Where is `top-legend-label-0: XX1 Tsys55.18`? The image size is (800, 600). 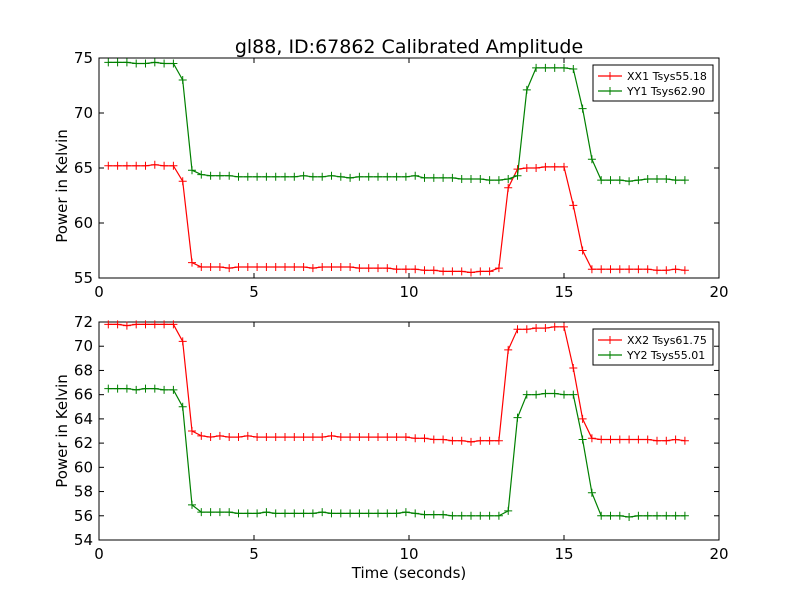 top-legend-label-0: XX1 Tsys55.18 is located at coordinates (667, 76).